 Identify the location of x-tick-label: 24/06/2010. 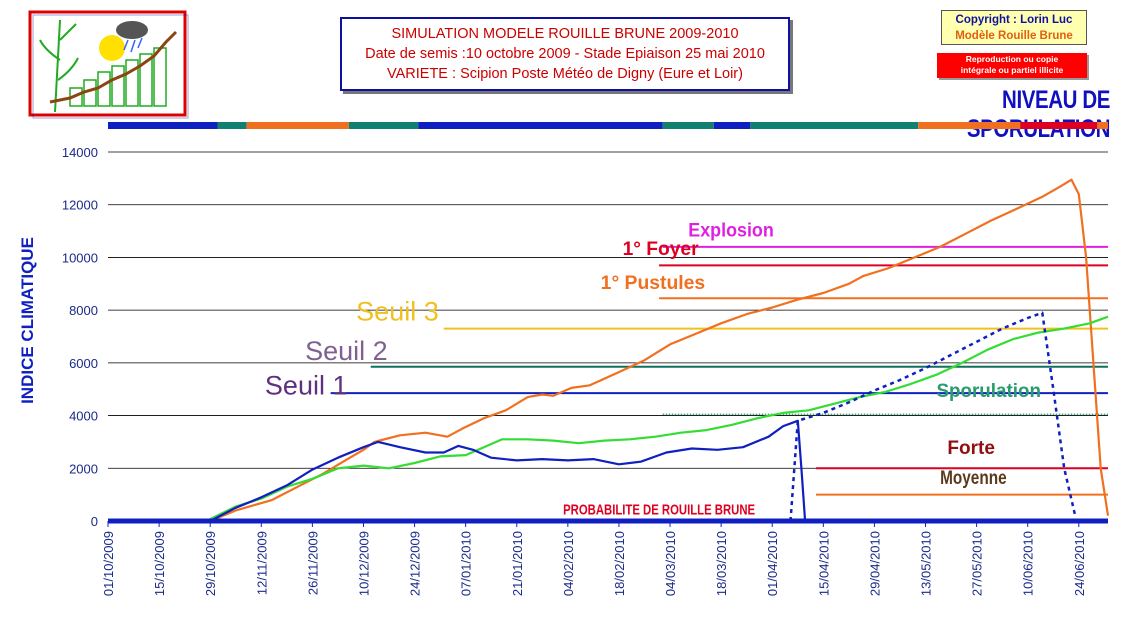
(1079, 563).